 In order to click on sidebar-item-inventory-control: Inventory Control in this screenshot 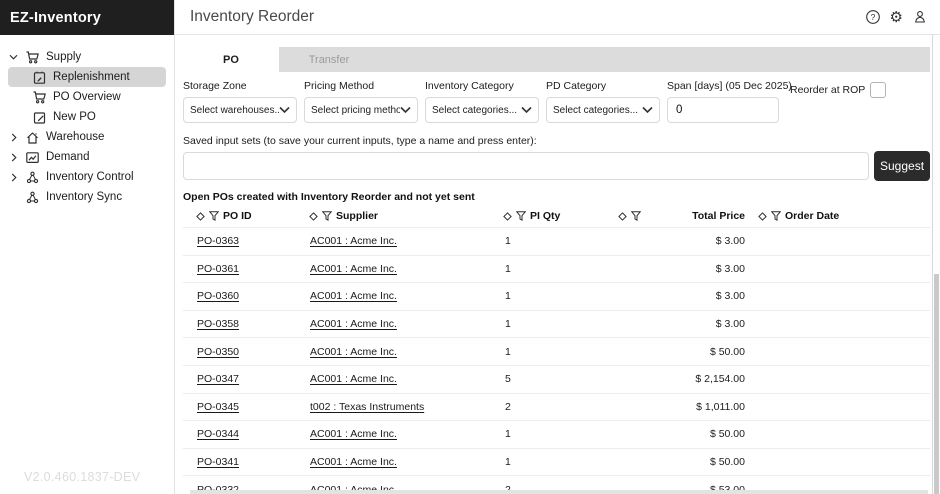, I will do `click(87, 177)`.